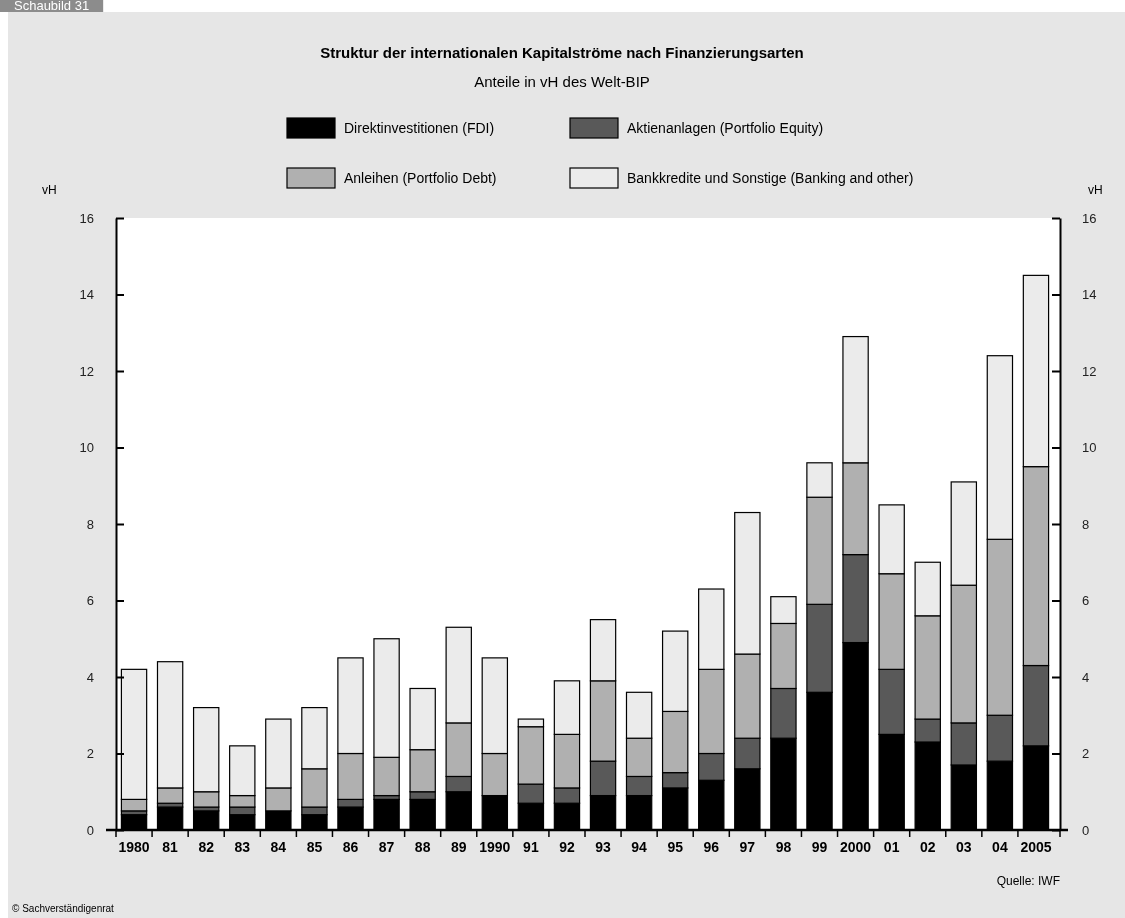  Describe the element at coordinates (86, 448) in the screenshot. I see `y-tick-label: 10` at that location.